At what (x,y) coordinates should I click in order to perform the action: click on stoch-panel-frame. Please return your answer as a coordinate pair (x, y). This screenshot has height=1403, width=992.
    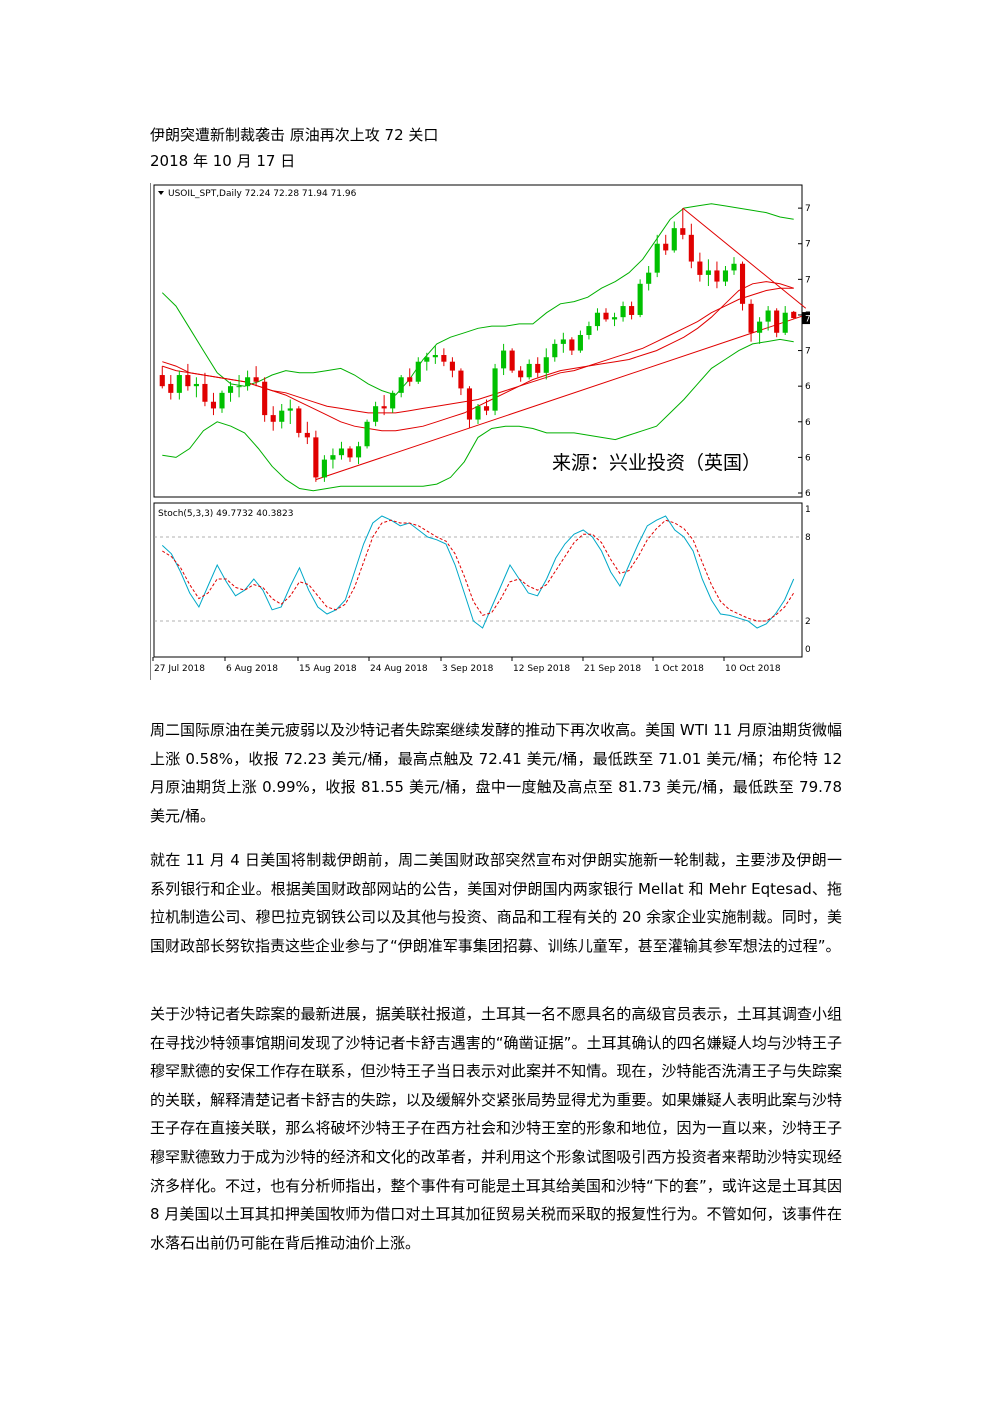
    Looking at the image, I should click on (478, 580).